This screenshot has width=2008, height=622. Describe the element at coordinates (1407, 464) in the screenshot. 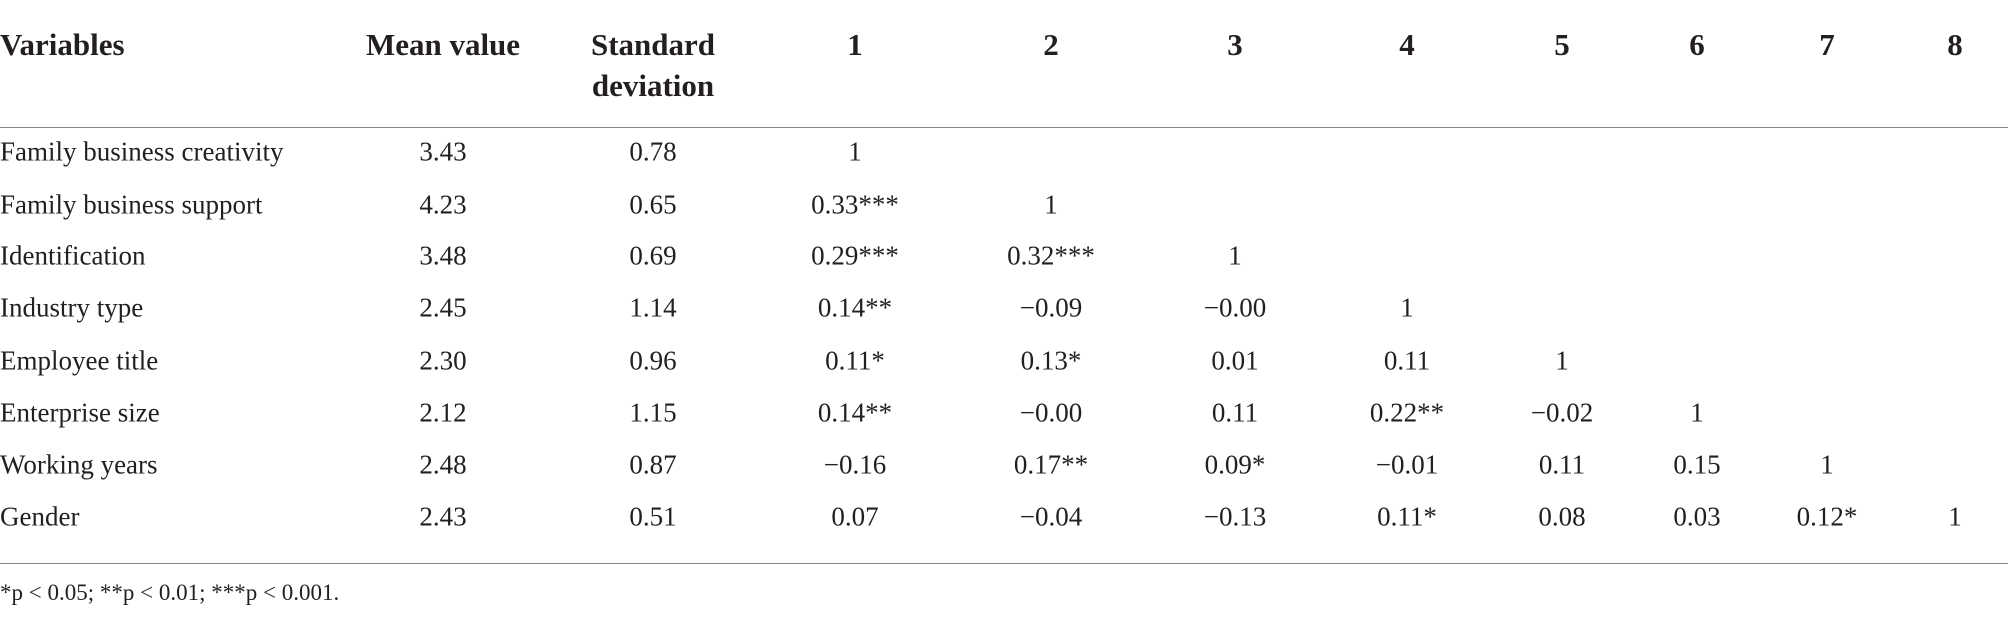

I see `table-cell: −0.01` at that location.